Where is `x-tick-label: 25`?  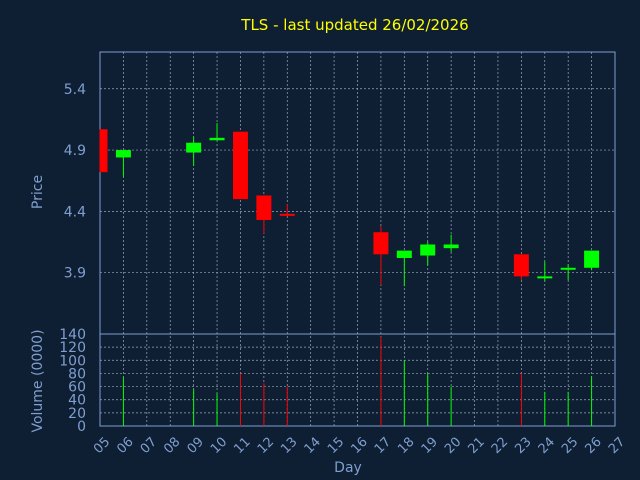
x-tick-label: 25 is located at coordinates (570, 446).